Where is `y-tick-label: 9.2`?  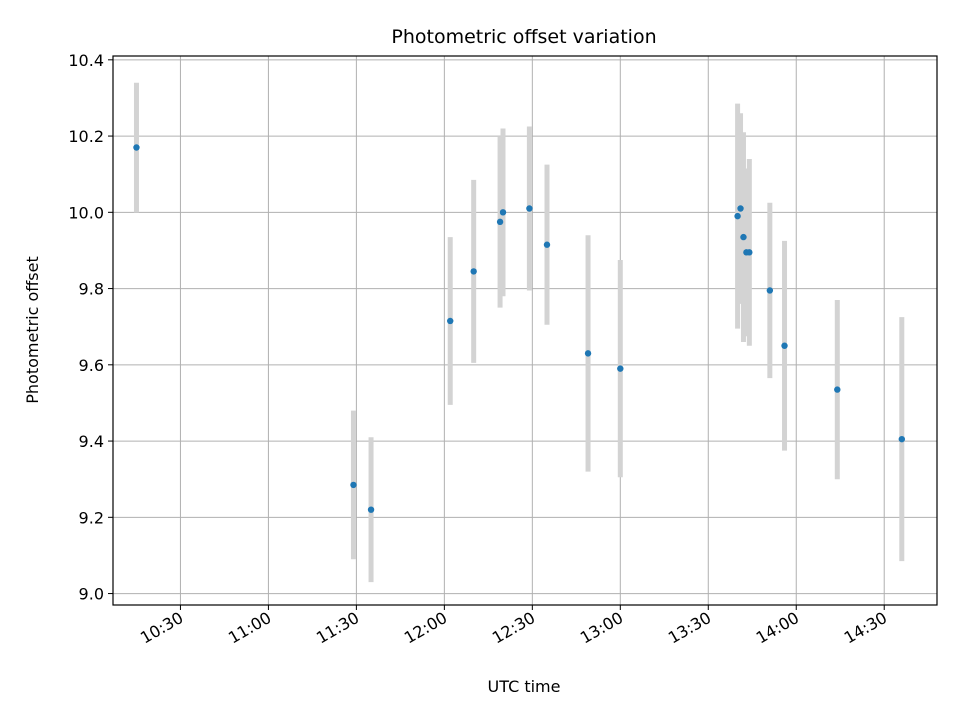 y-tick-label: 9.2 is located at coordinates (91, 517).